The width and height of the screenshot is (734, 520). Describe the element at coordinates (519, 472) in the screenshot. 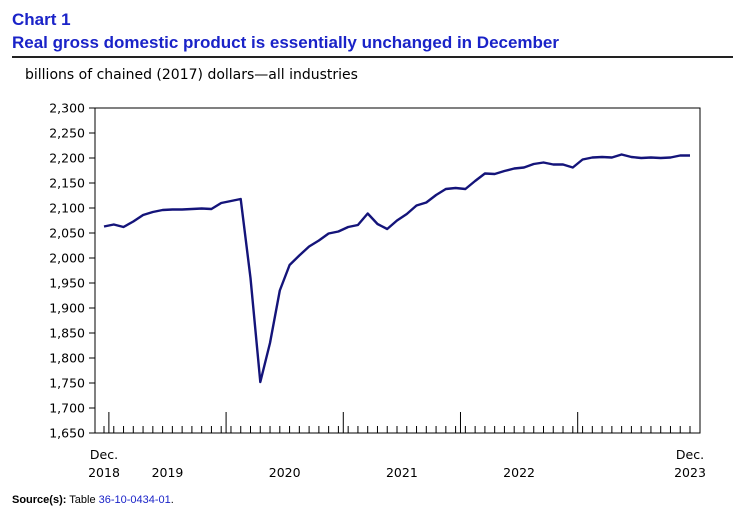

I see `x-tick-label-year: 2022` at that location.